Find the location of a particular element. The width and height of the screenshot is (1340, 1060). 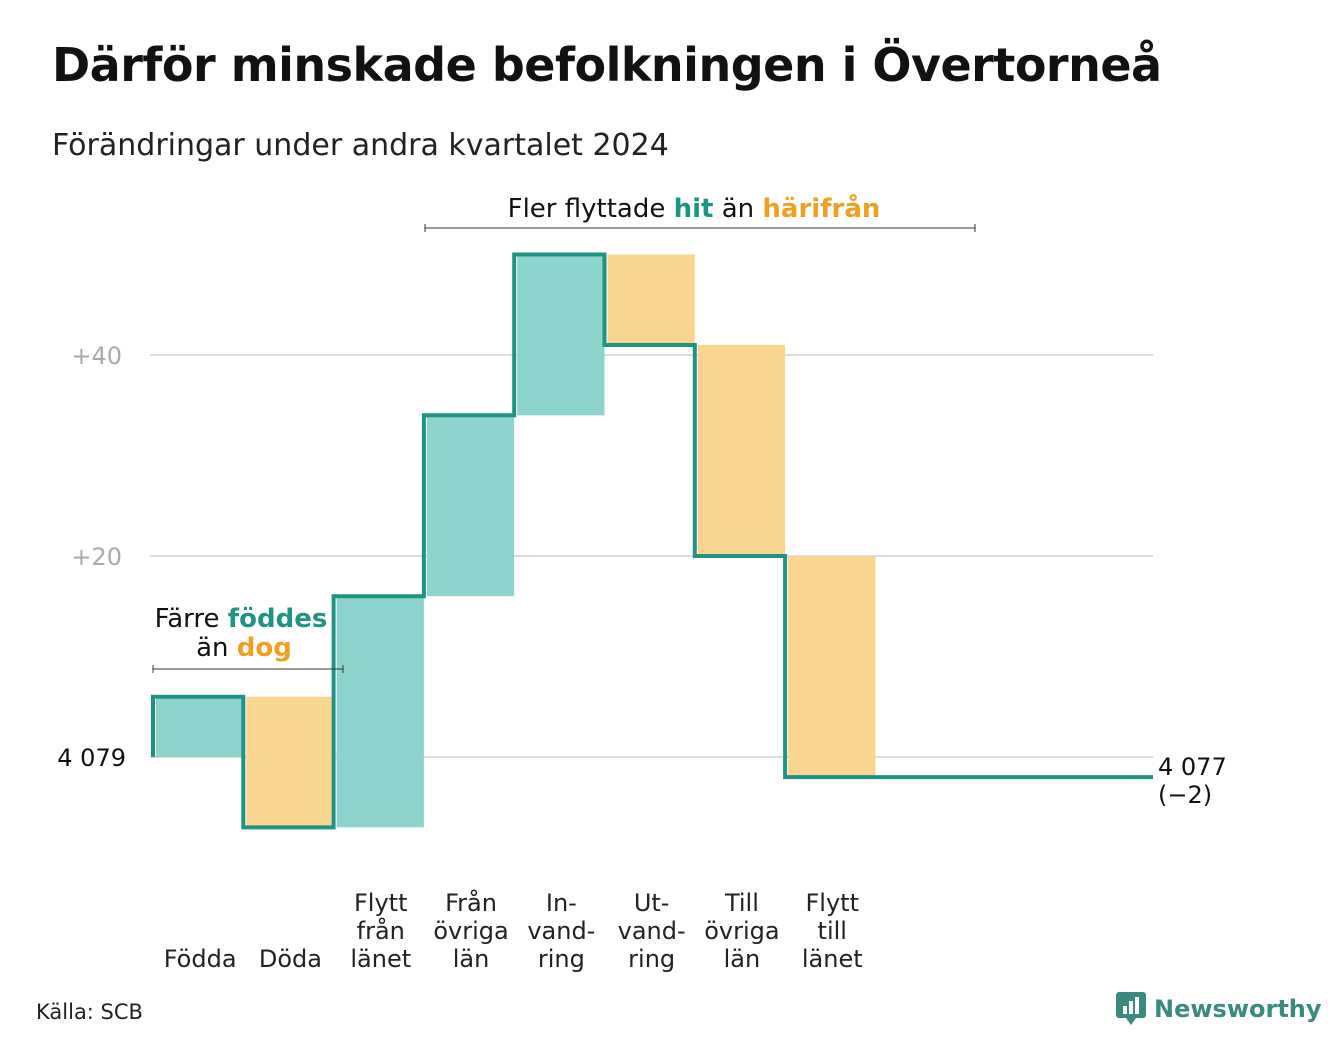

category-label: till is located at coordinates (832, 931).